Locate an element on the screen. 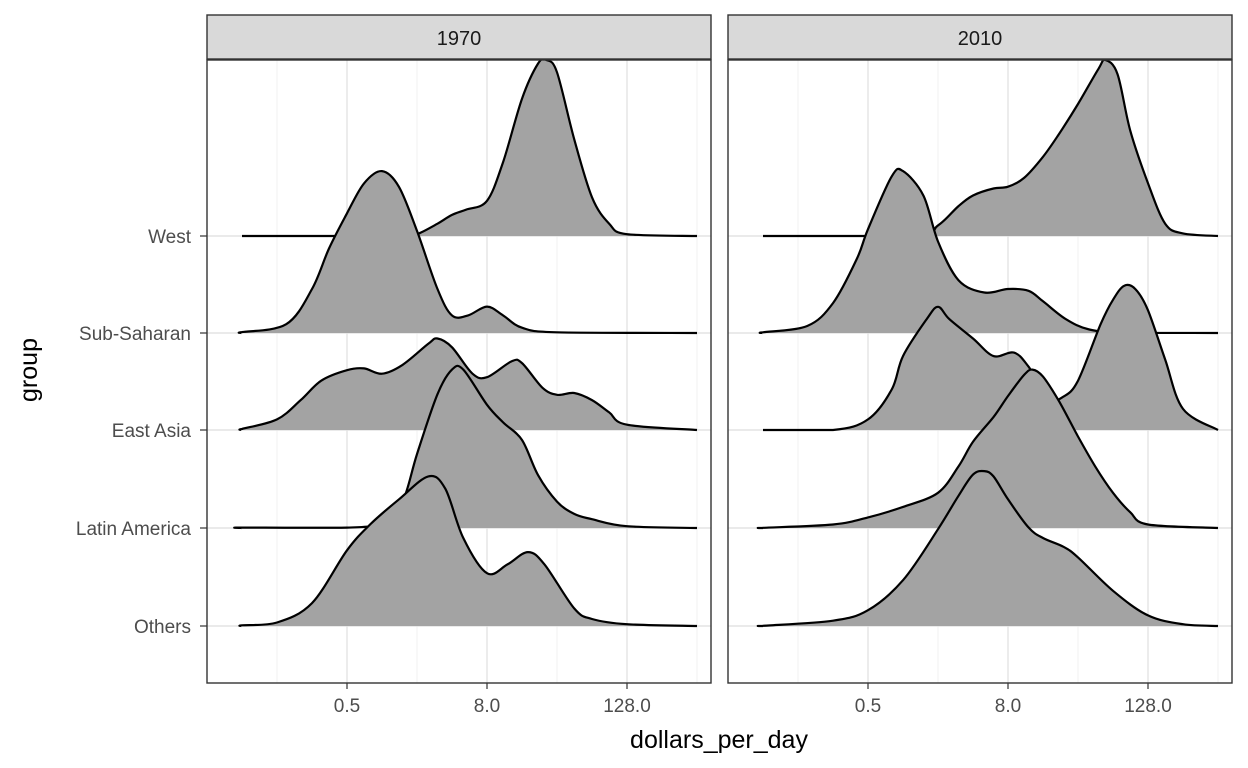 This screenshot has height=768, width=1248. y-axis-title: group is located at coordinates (29, 370).